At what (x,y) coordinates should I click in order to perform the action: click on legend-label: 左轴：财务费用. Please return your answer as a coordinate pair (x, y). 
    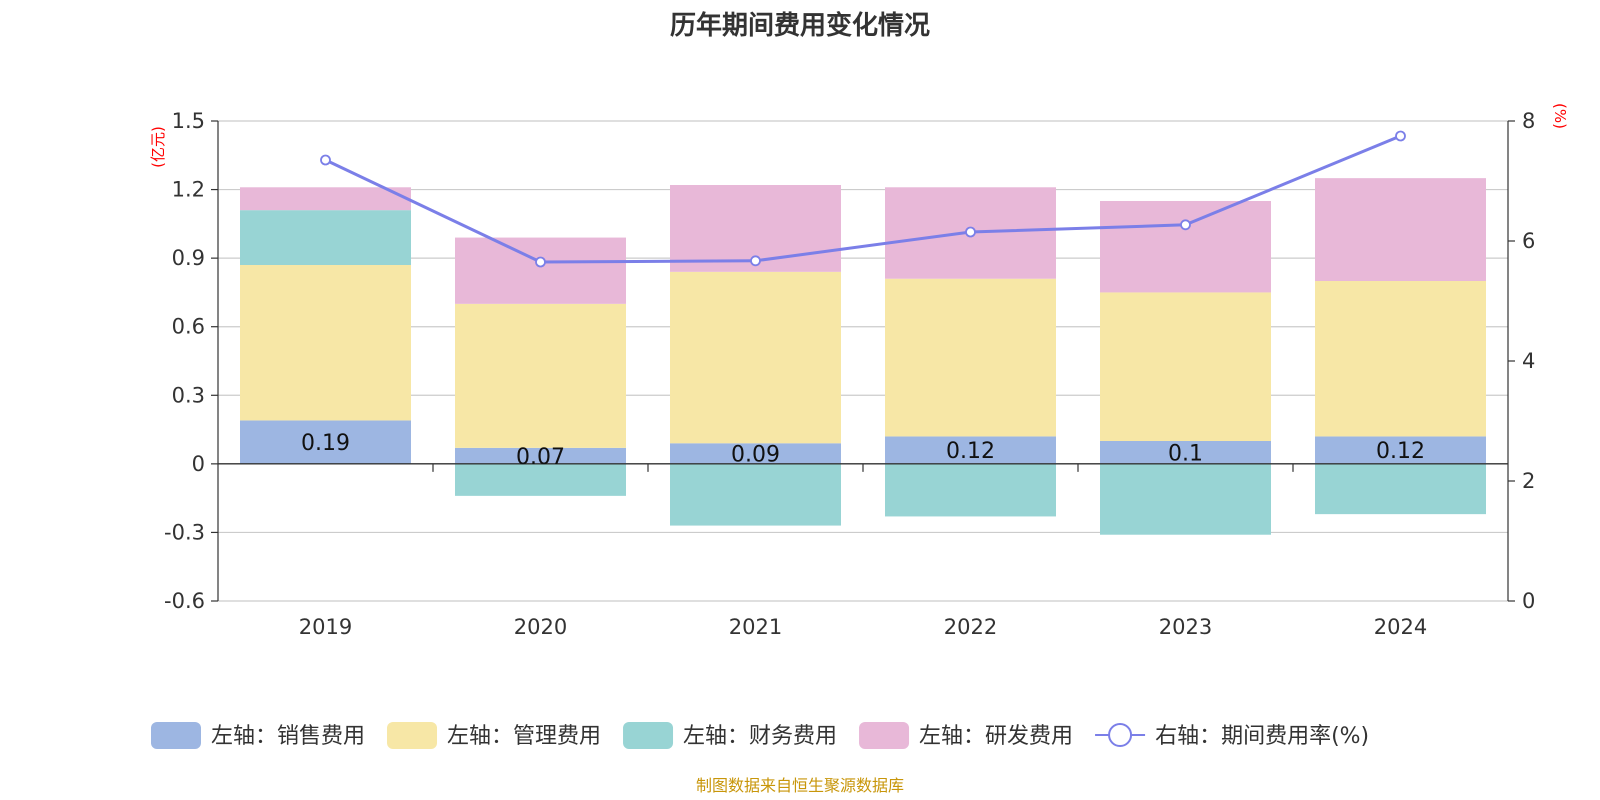
    Looking at the image, I should click on (760, 736).